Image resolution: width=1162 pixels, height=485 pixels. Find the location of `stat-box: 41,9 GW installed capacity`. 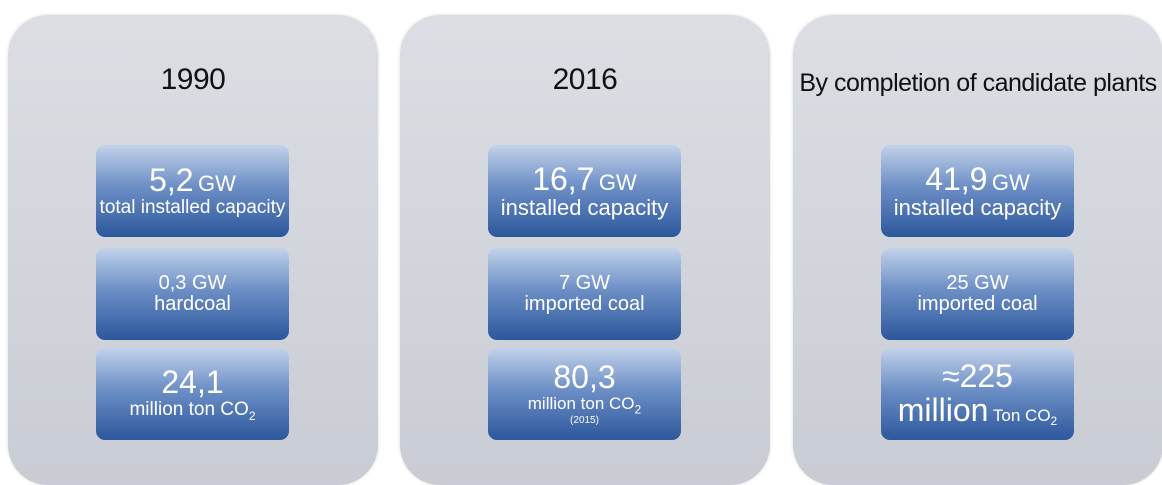

stat-box: 41,9 GW installed capacity is located at coordinates (977, 191).